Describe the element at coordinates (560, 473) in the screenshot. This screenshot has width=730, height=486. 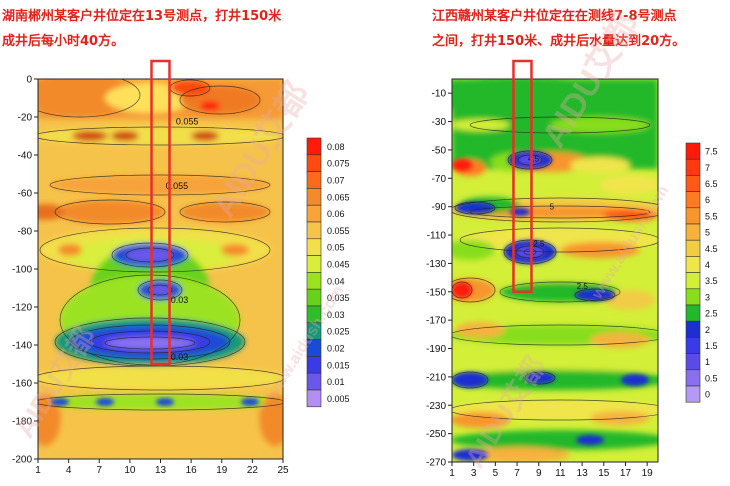
I see `right-x-tick-label: 11` at that location.